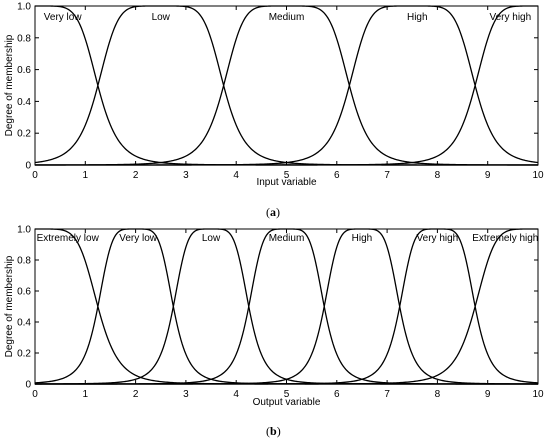  I want to click on x-tick-label-a-5: 5, so click(287, 175).